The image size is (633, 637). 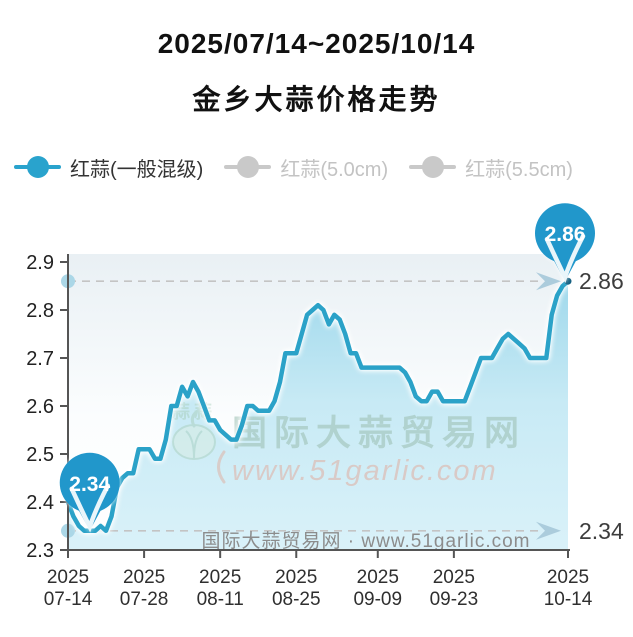 What do you see at coordinates (144, 599) in the screenshot?
I see `x-tick-label-date: 07-28` at bounding box center [144, 599].